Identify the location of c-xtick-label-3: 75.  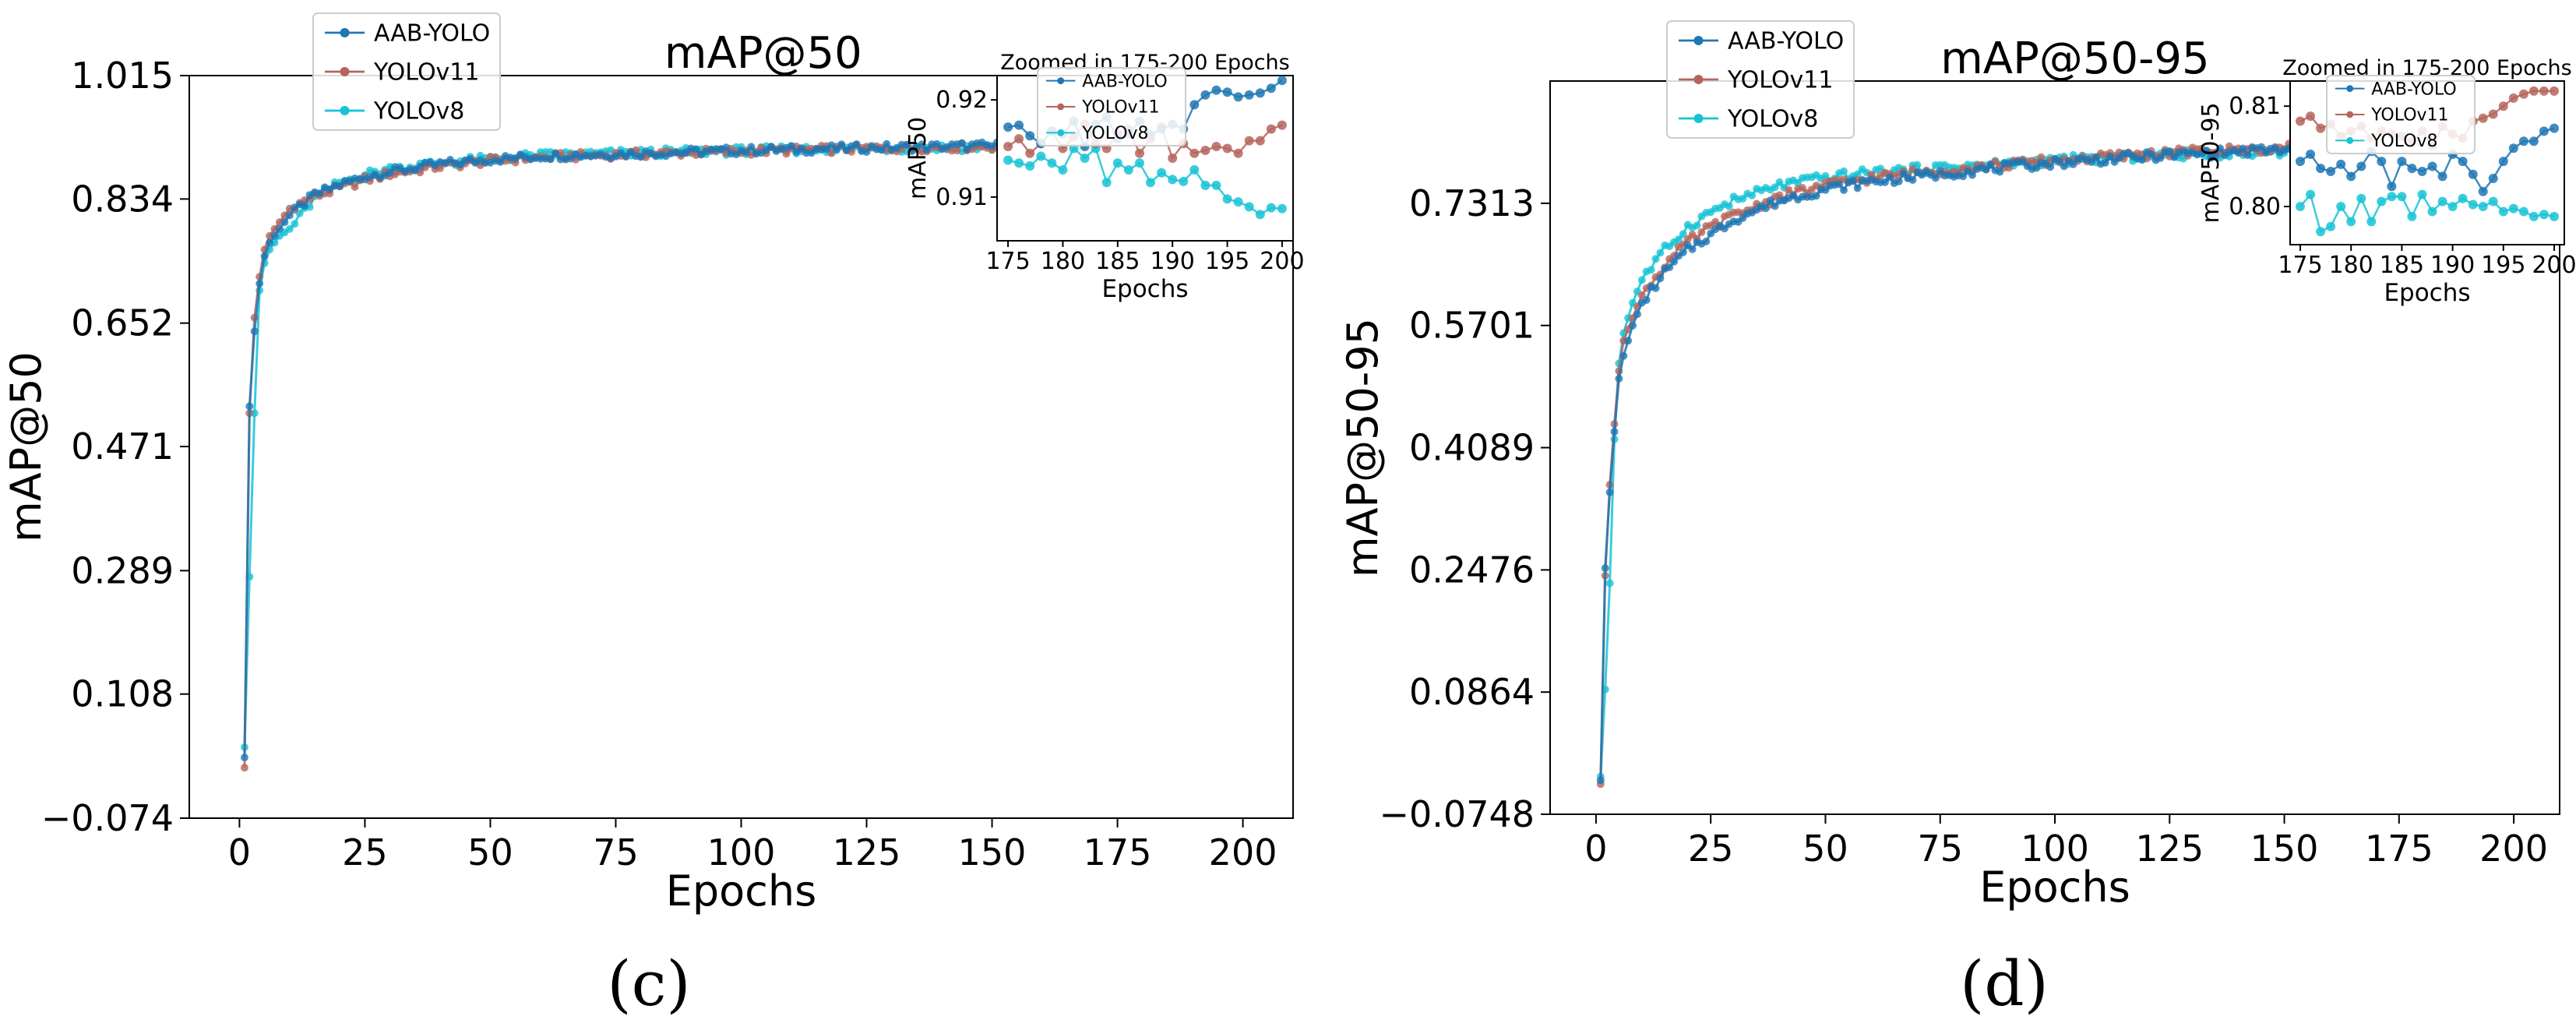
(616, 852).